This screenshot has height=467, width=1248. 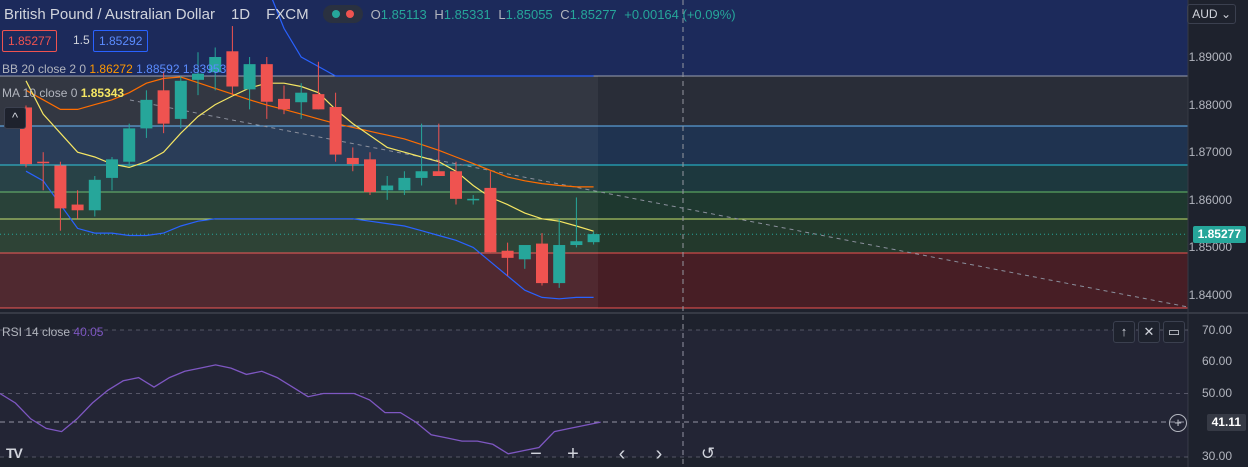 What do you see at coordinates (30, 41) in the screenshot?
I see `sell-button: 1.85277` at bounding box center [30, 41].